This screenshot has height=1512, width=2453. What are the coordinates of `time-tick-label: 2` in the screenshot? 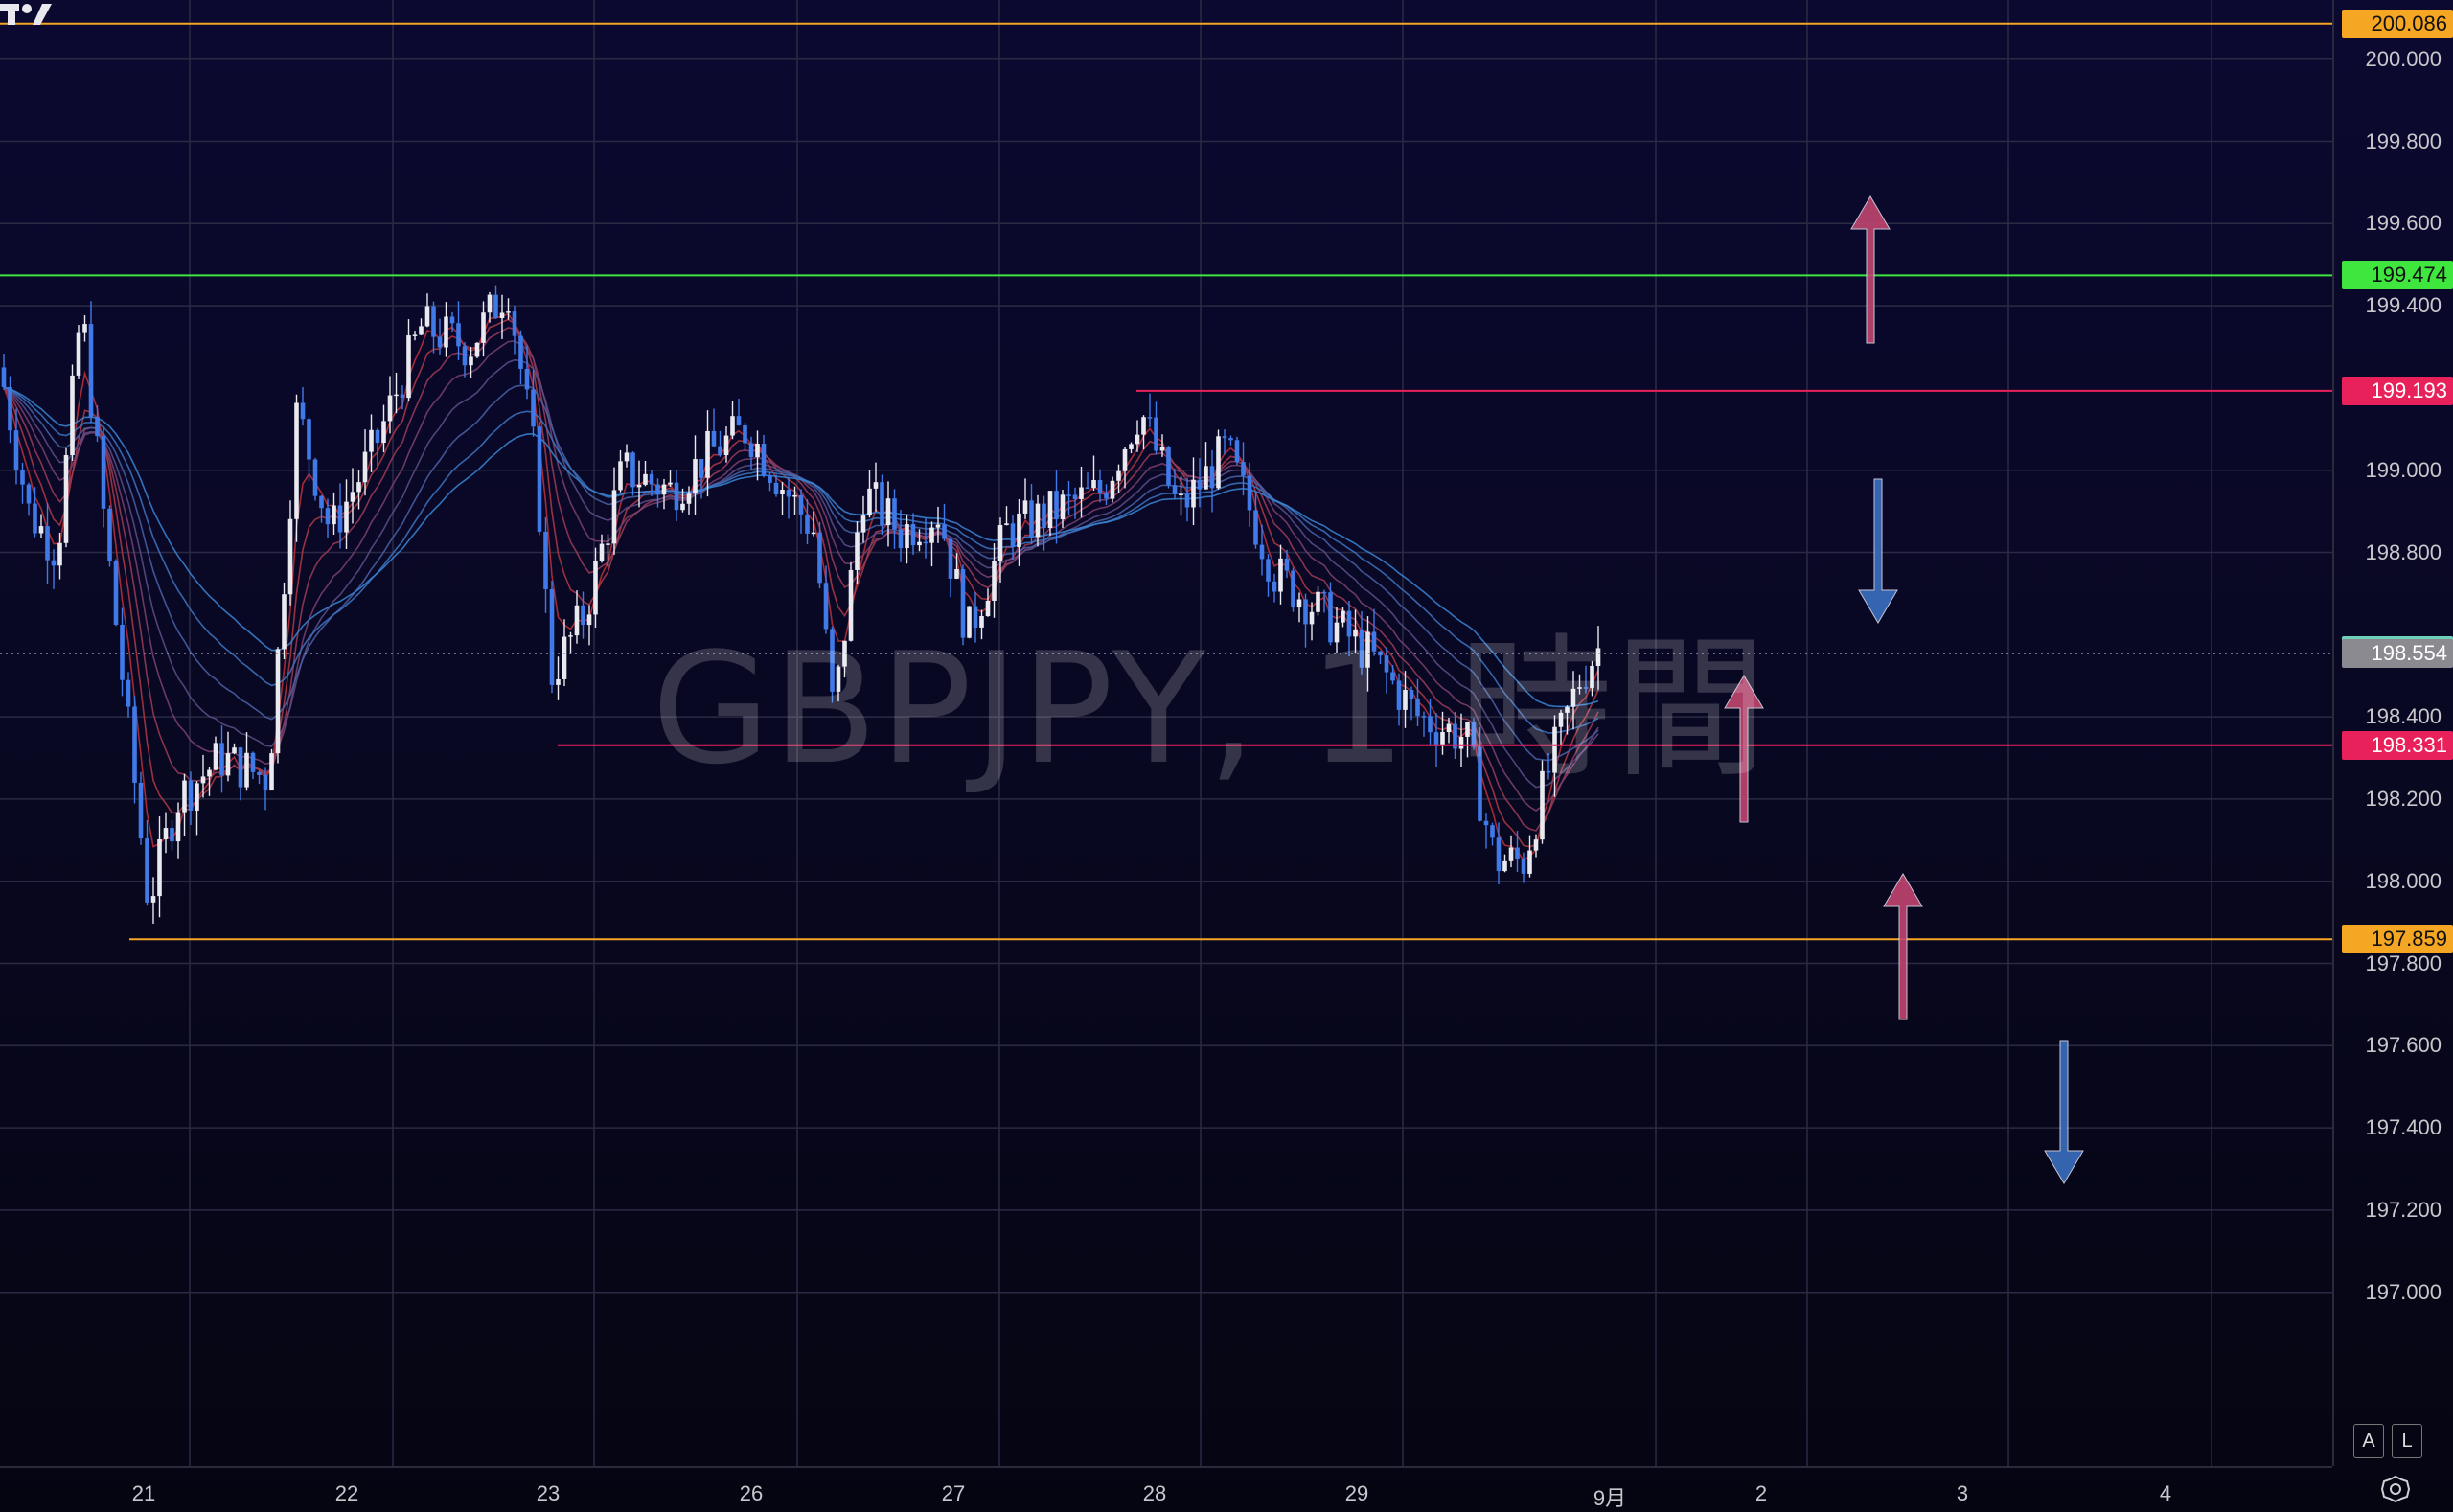 It's located at (1761, 1493).